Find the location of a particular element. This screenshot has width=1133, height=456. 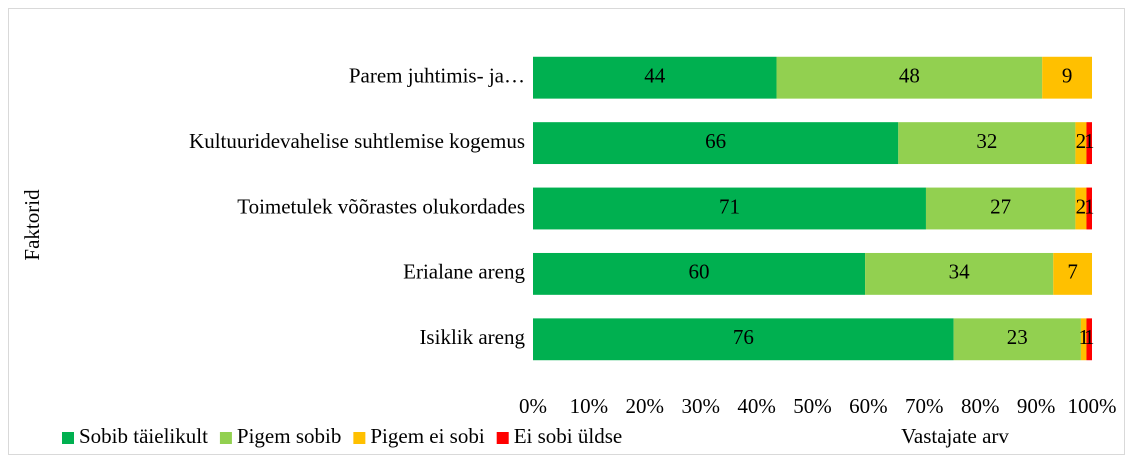

data-label: 34 is located at coordinates (960, 272).